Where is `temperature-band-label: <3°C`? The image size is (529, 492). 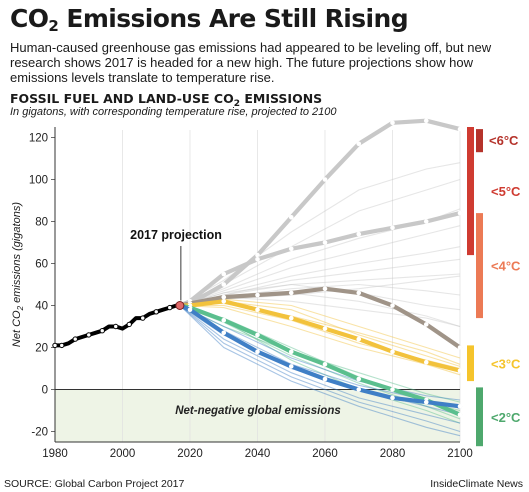
temperature-band-label: <3°C is located at coordinates (506, 363).